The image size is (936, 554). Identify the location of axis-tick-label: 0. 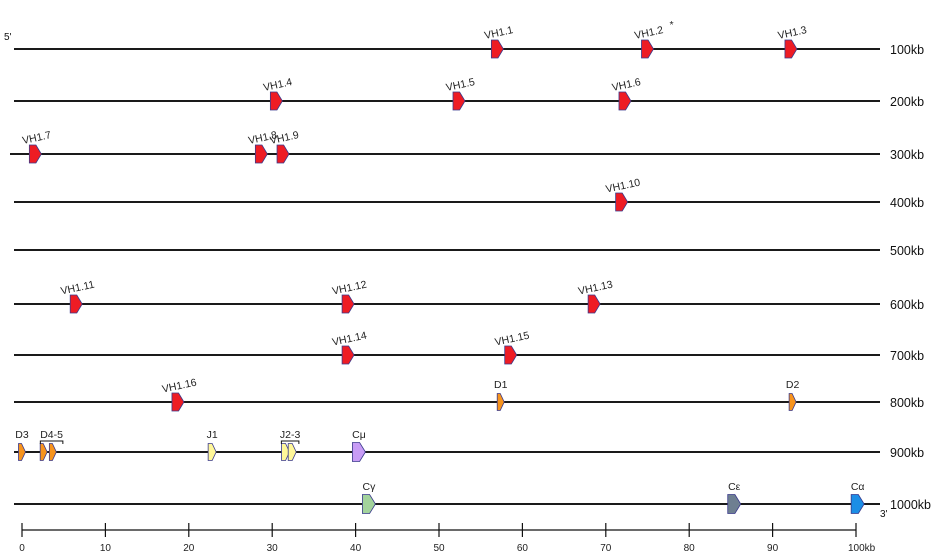
(22, 548).